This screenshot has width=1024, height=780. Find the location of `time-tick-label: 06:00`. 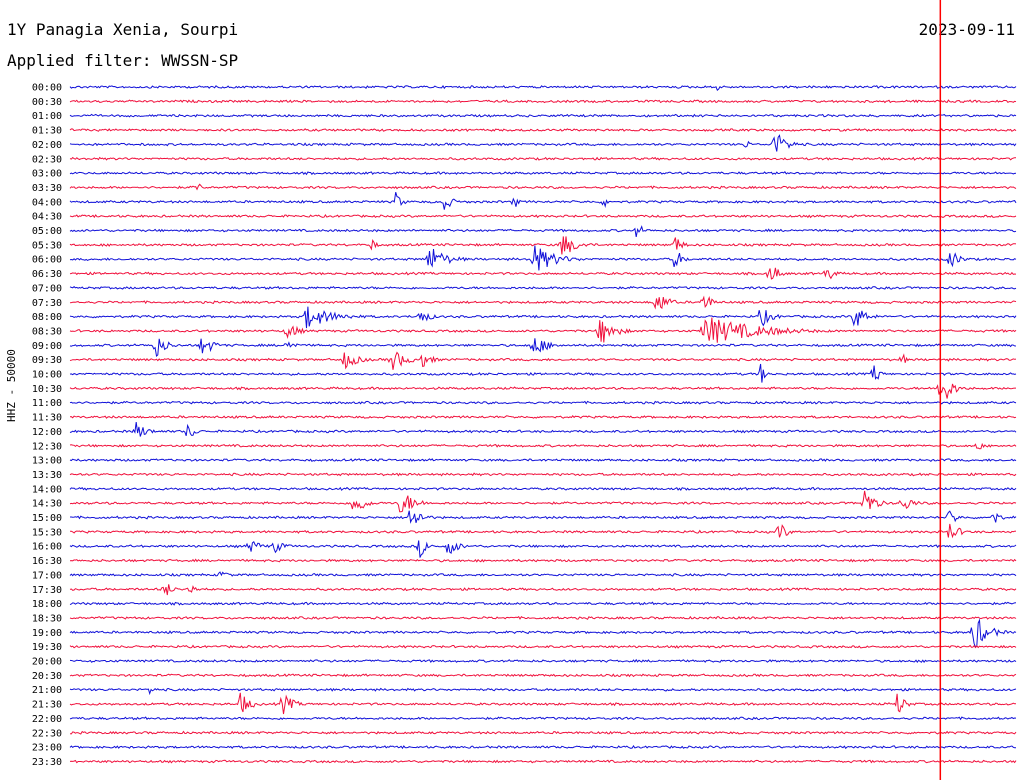

time-tick-label: 06:00 is located at coordinates (47, 260).